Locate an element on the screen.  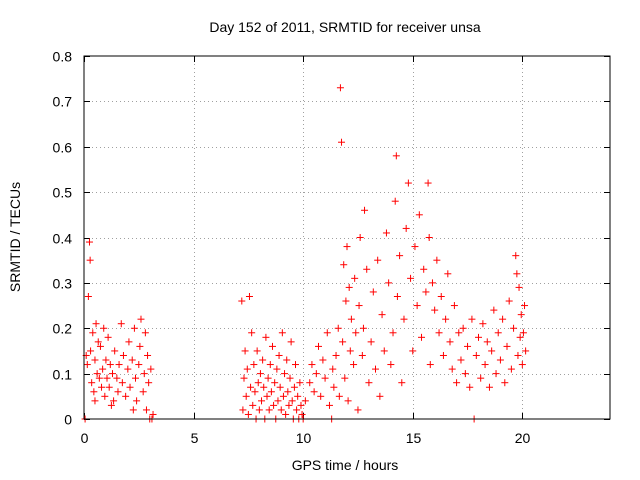
y-tick-label: 0.6 is located at coordinates (63, 148).